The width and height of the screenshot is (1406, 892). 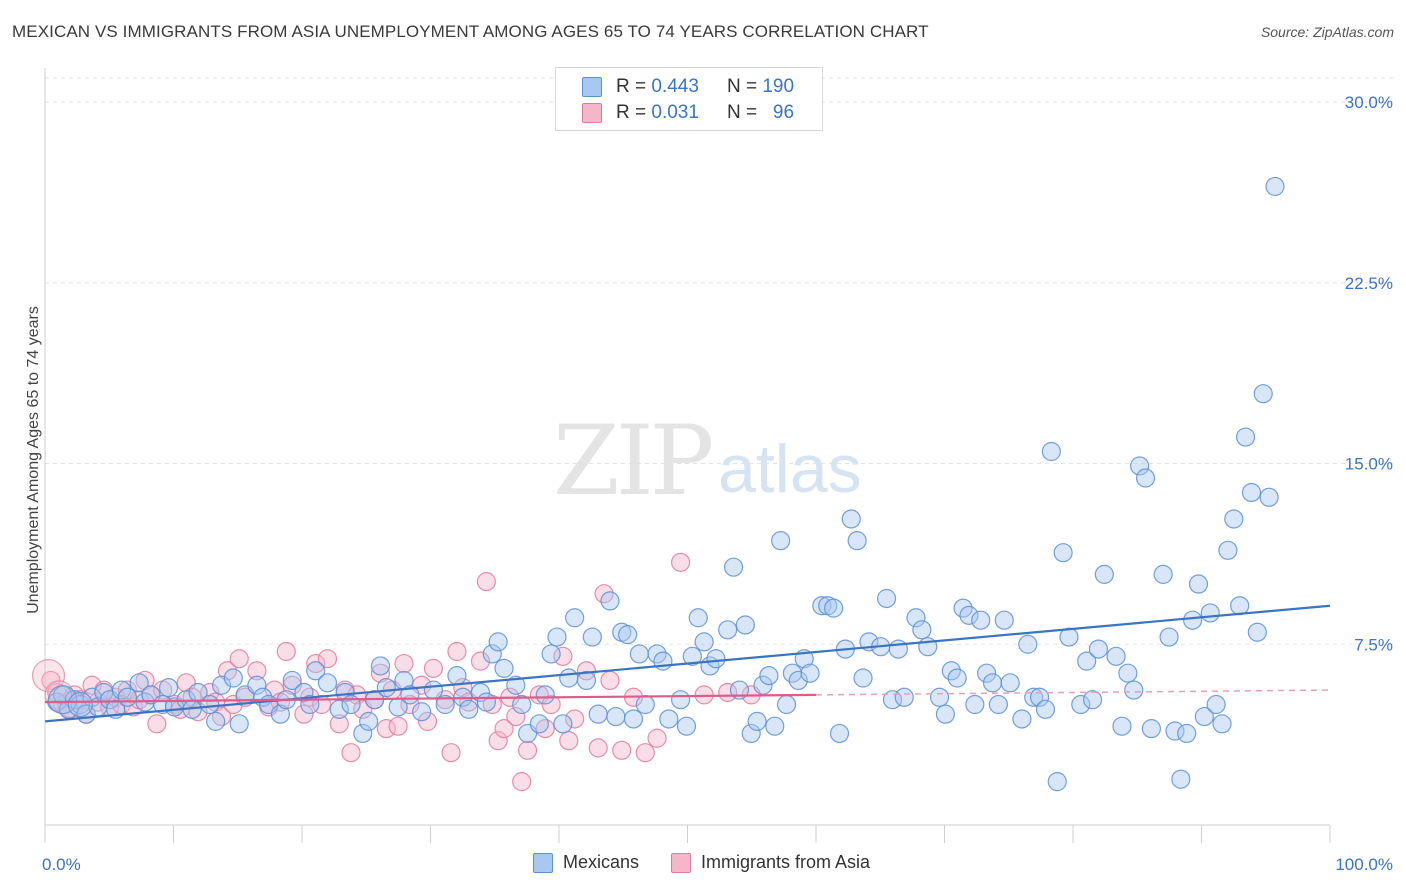 What do you see at coordinates (790, 469) in the screenshot?
I see `watermark-atlas: atlas` at bounding box center [790, 469].